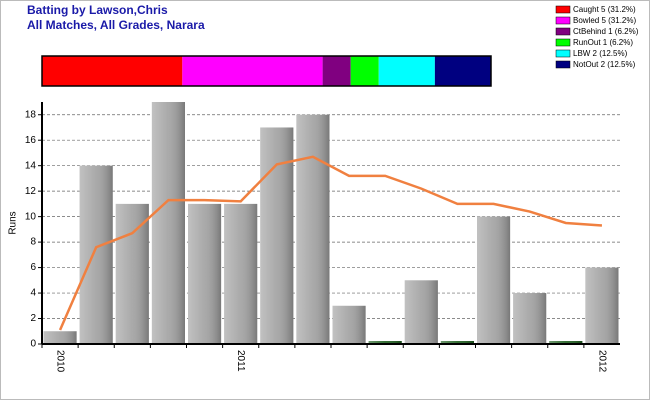 This screenshot has width=650, height=400. What do you see at coordinates (33, 242) in the screenshot?
I see `y-tick-label: 8` at bounding box center [33, 242].